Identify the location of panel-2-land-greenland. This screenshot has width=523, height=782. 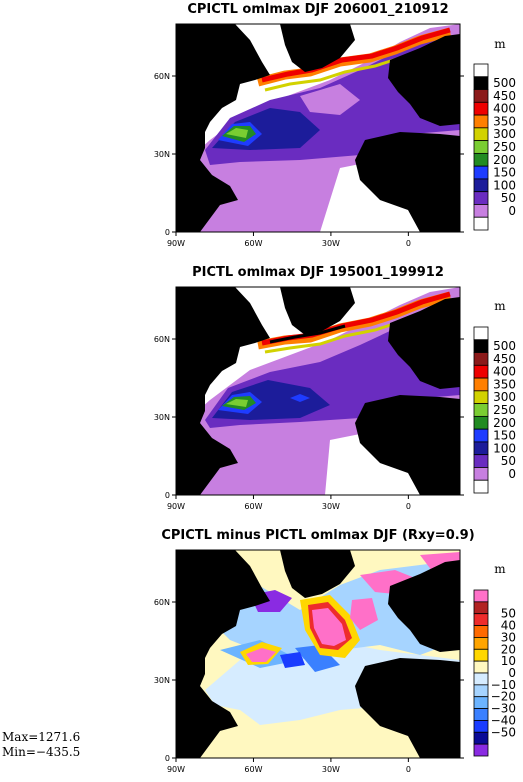
(317, 311).